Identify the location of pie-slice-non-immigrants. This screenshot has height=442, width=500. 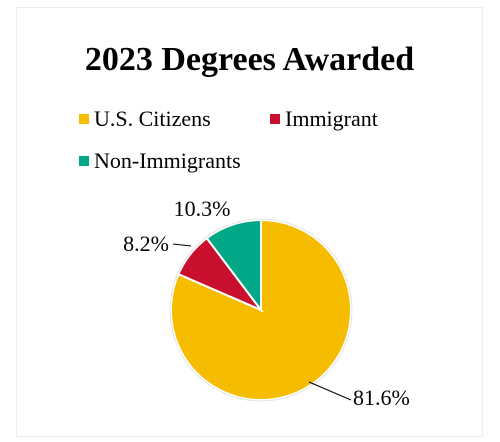
(233, 265).